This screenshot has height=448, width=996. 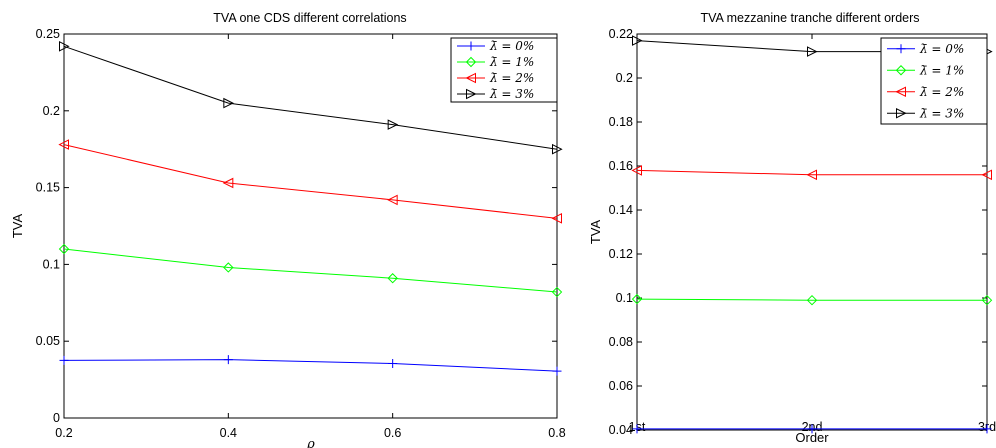 I want to click on y-tick-label: 0.12, so click(x=621, y=254).